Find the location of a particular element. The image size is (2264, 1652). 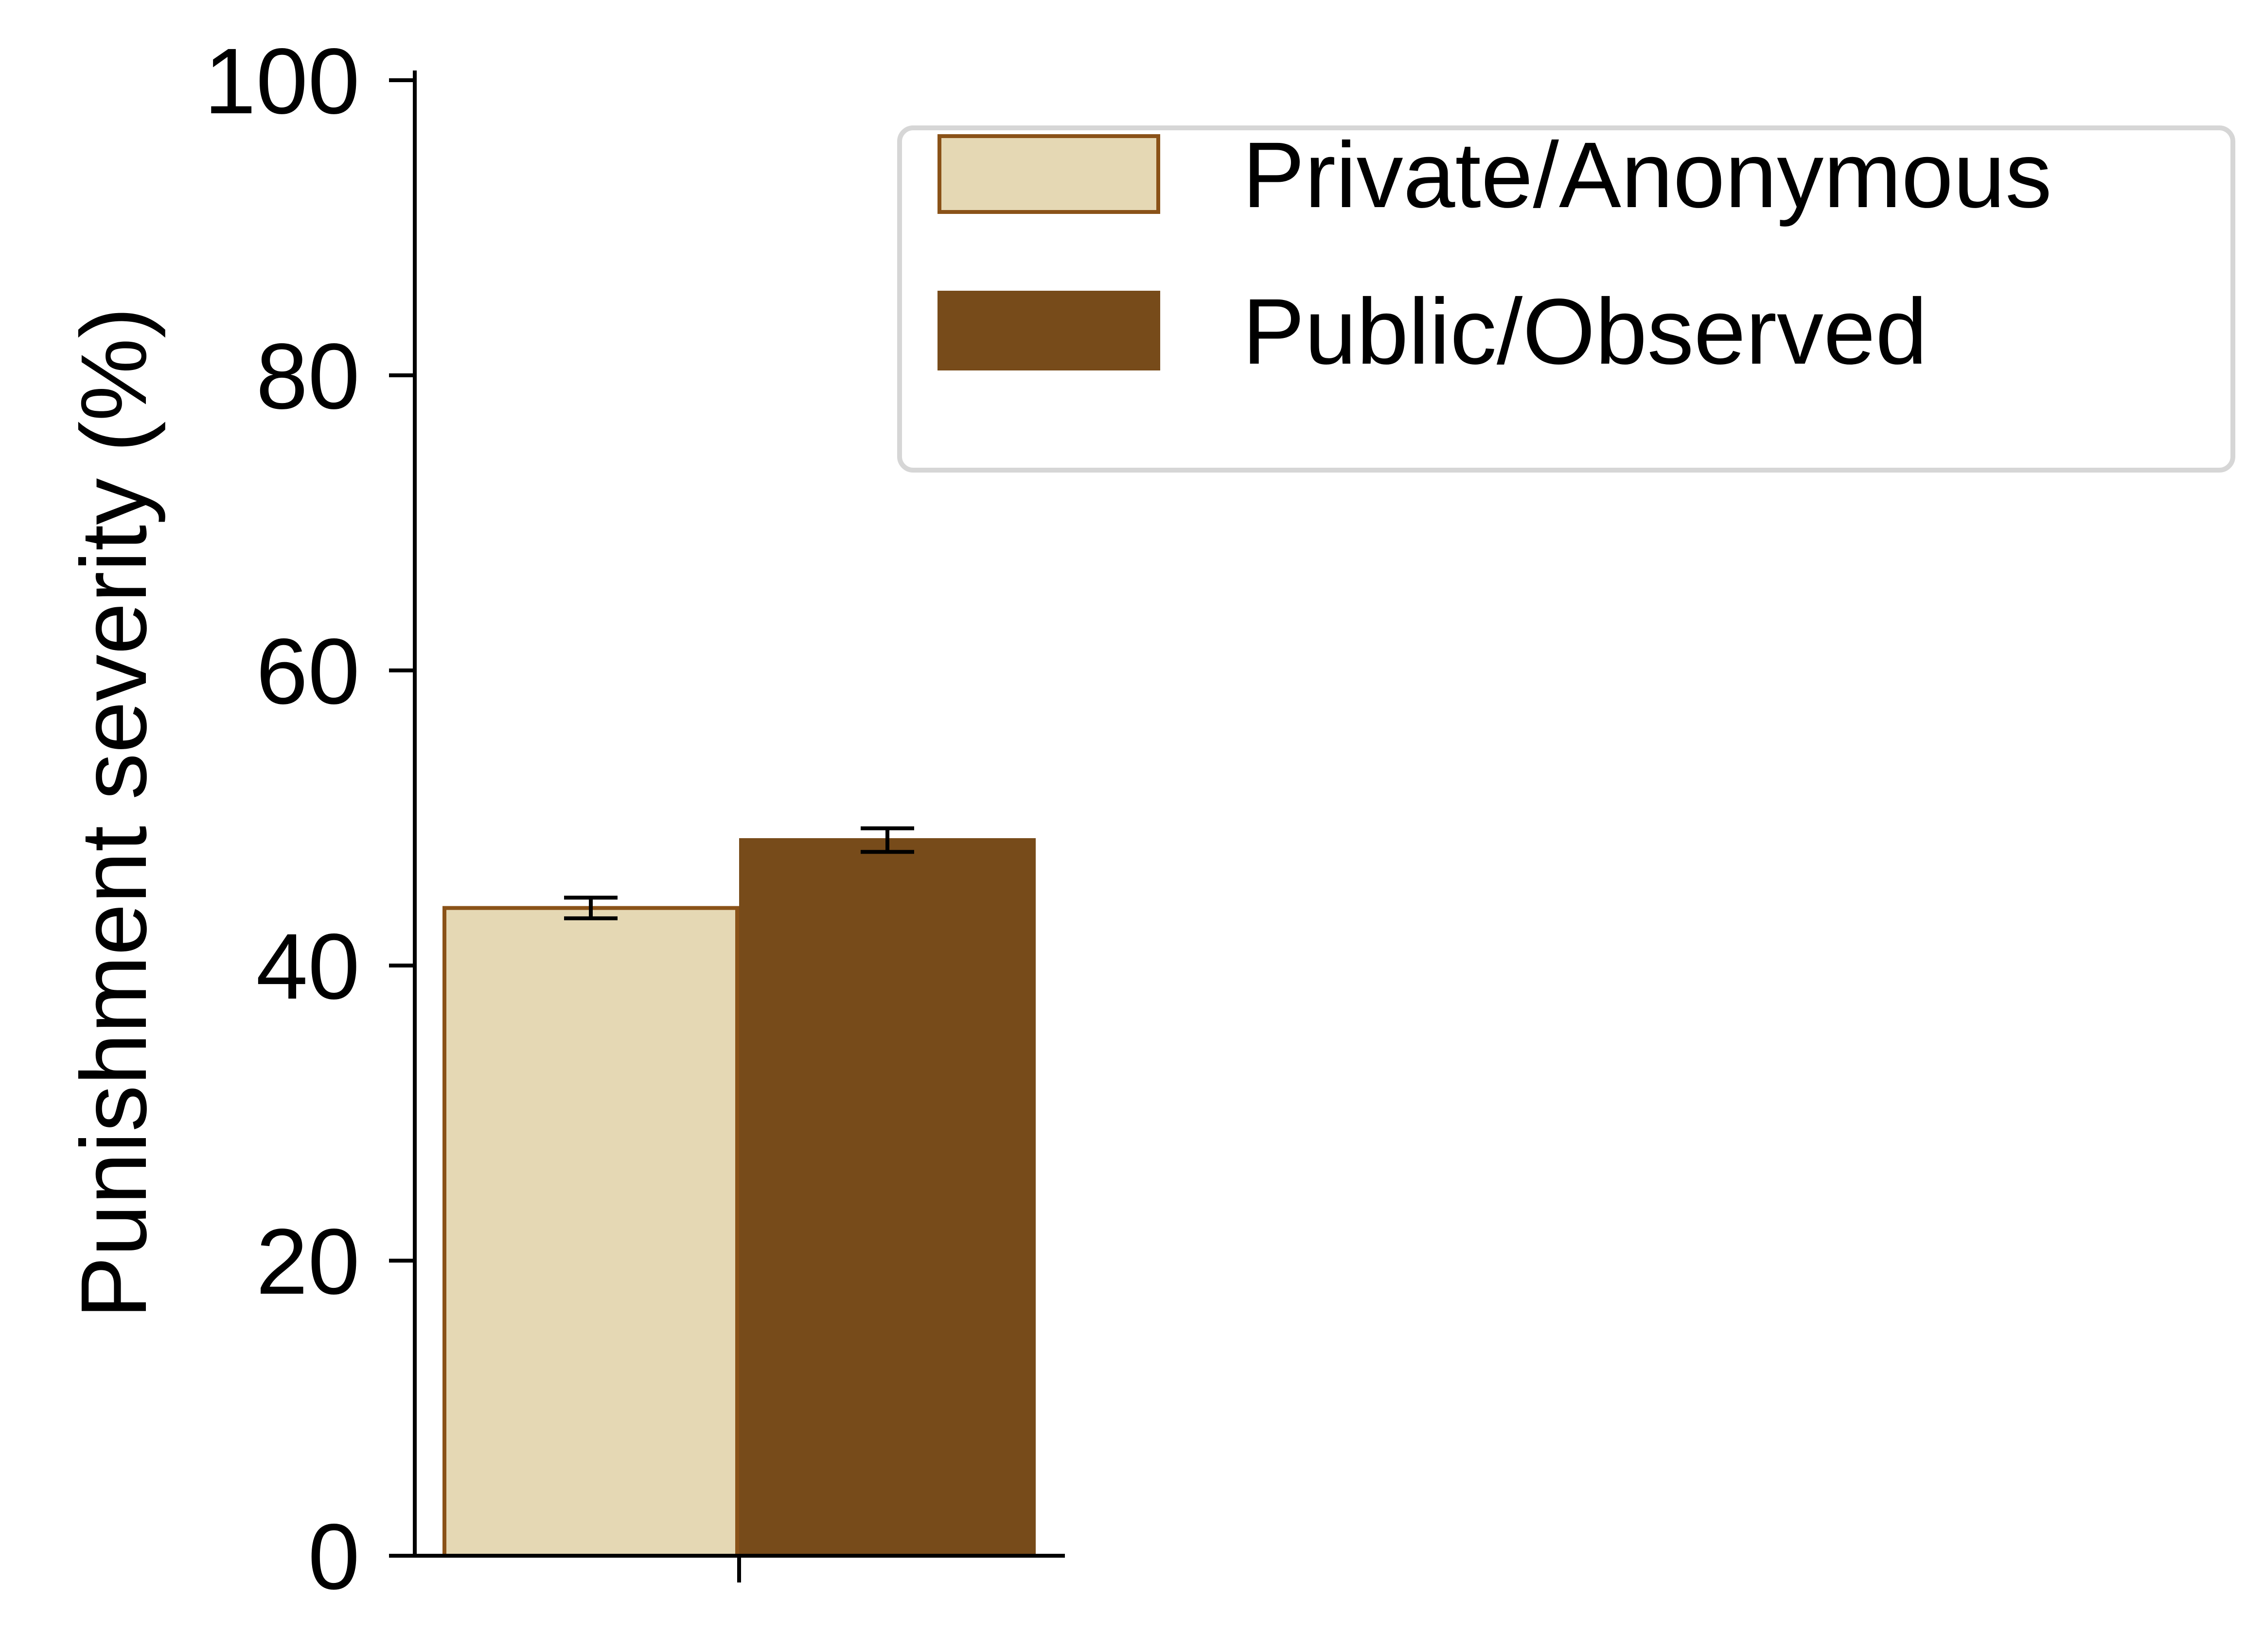

legend: Private/Anonymous Public/Observed is located at coordinates (1566, 298).